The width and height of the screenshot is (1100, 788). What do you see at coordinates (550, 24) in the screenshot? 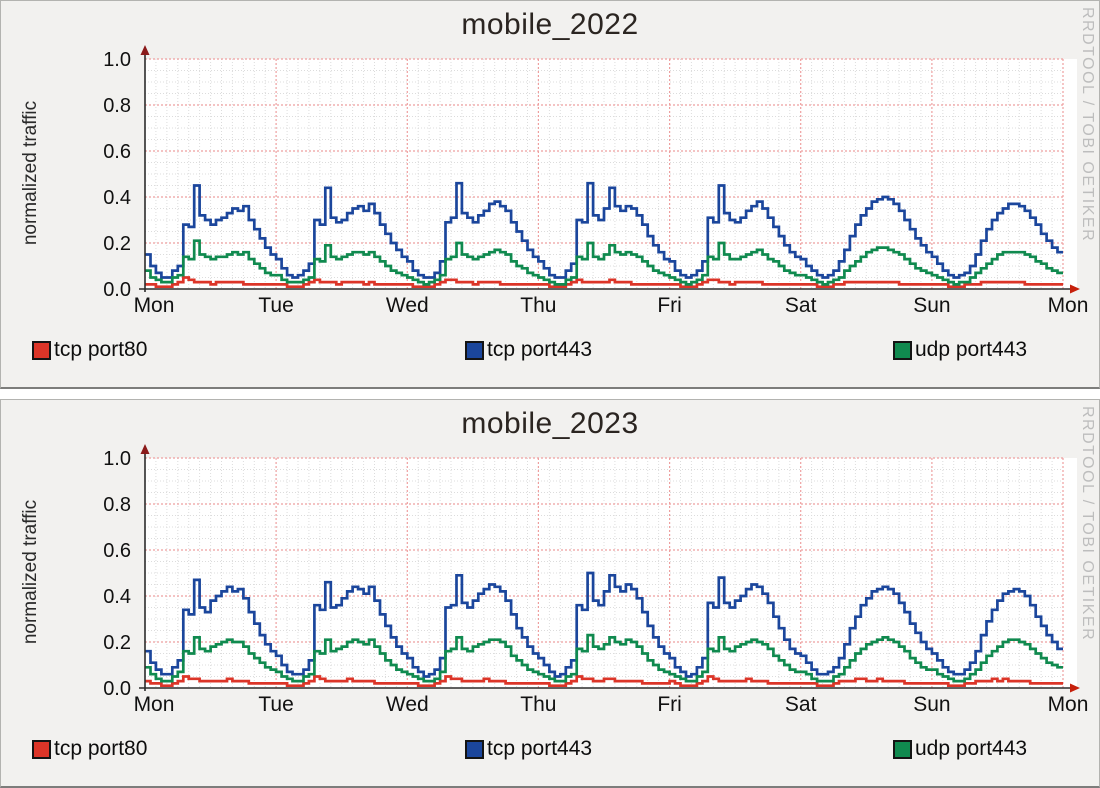
I see `chart-title-2022: mobile_2022` at bounding box center [550, 24].